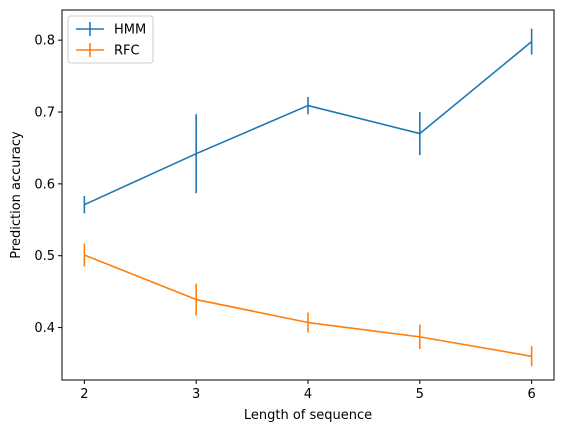 This screenshot has width=567, height=432. Describe the element at coordinates (44, 184) in the screenshot. I see `y-tick-label: 0.6` at that location.